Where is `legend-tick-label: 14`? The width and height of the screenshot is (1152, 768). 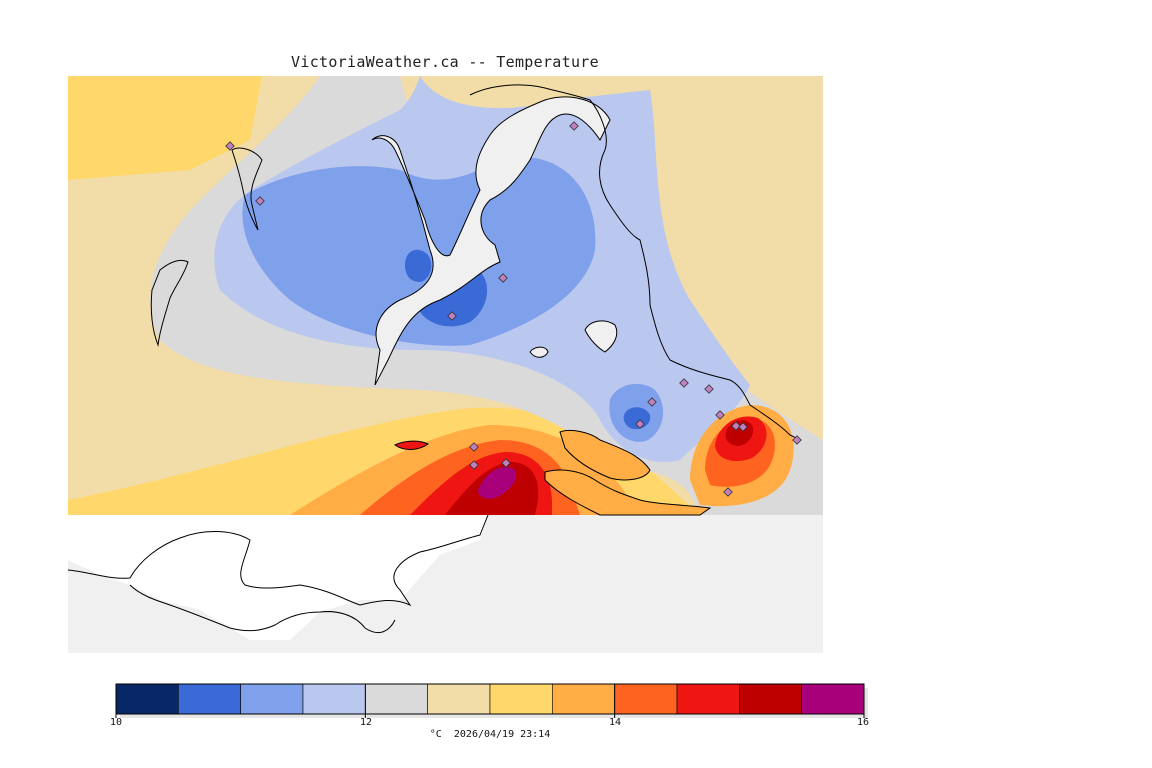 legend-tick-label: 14 is located at coordinates (615, 722).